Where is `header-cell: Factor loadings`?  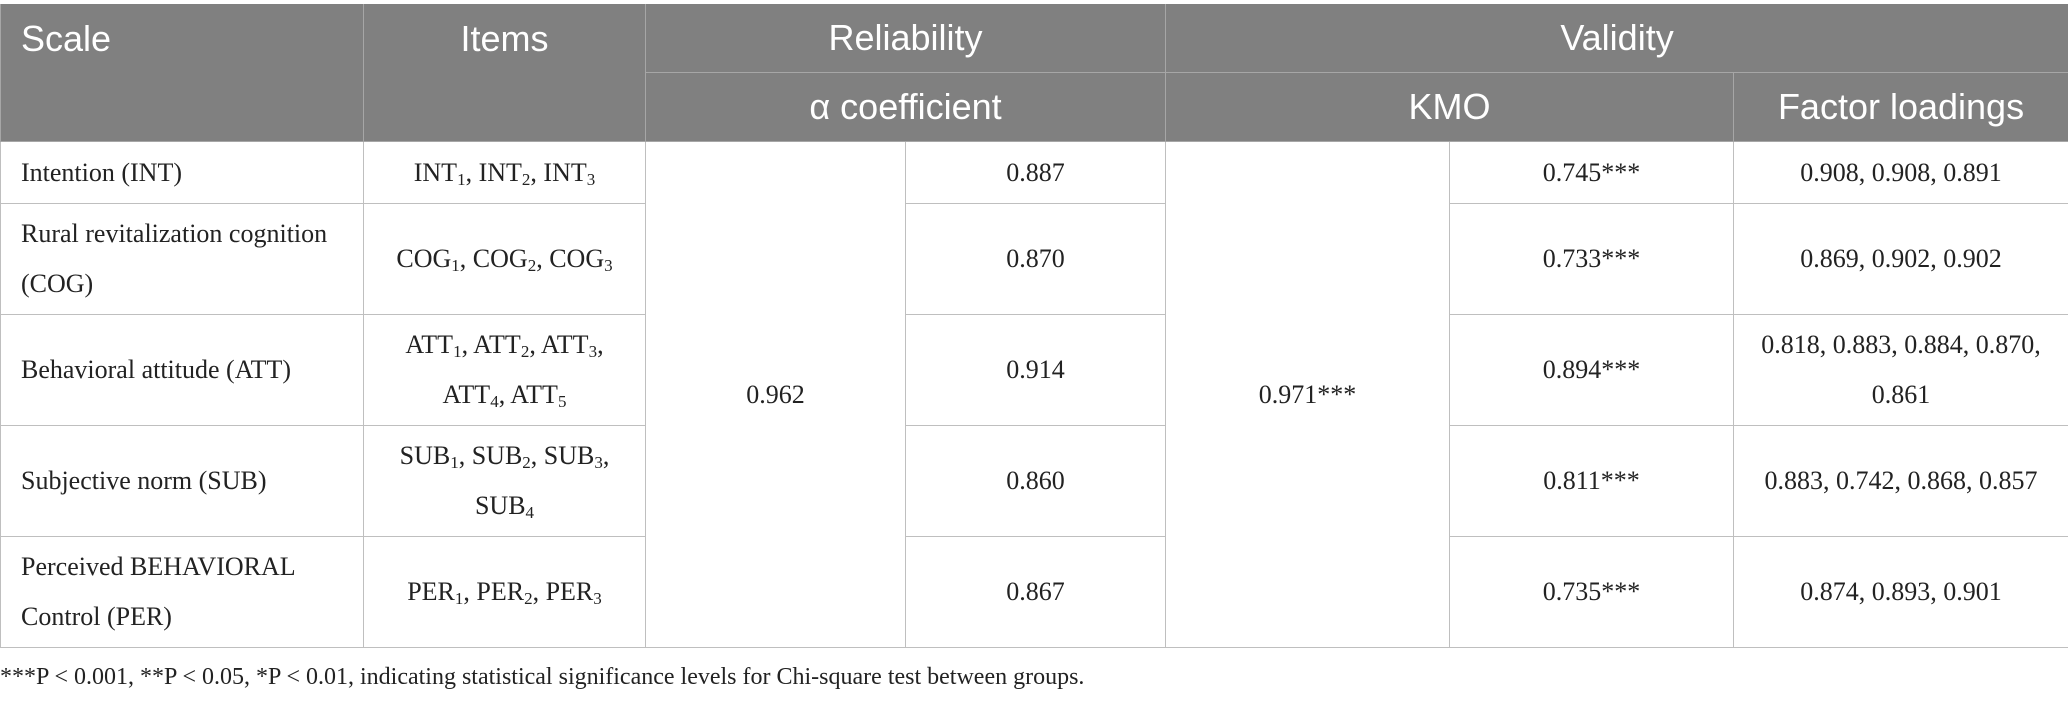 header-cell: Factor loadings is located at coordinates (1900, 107).